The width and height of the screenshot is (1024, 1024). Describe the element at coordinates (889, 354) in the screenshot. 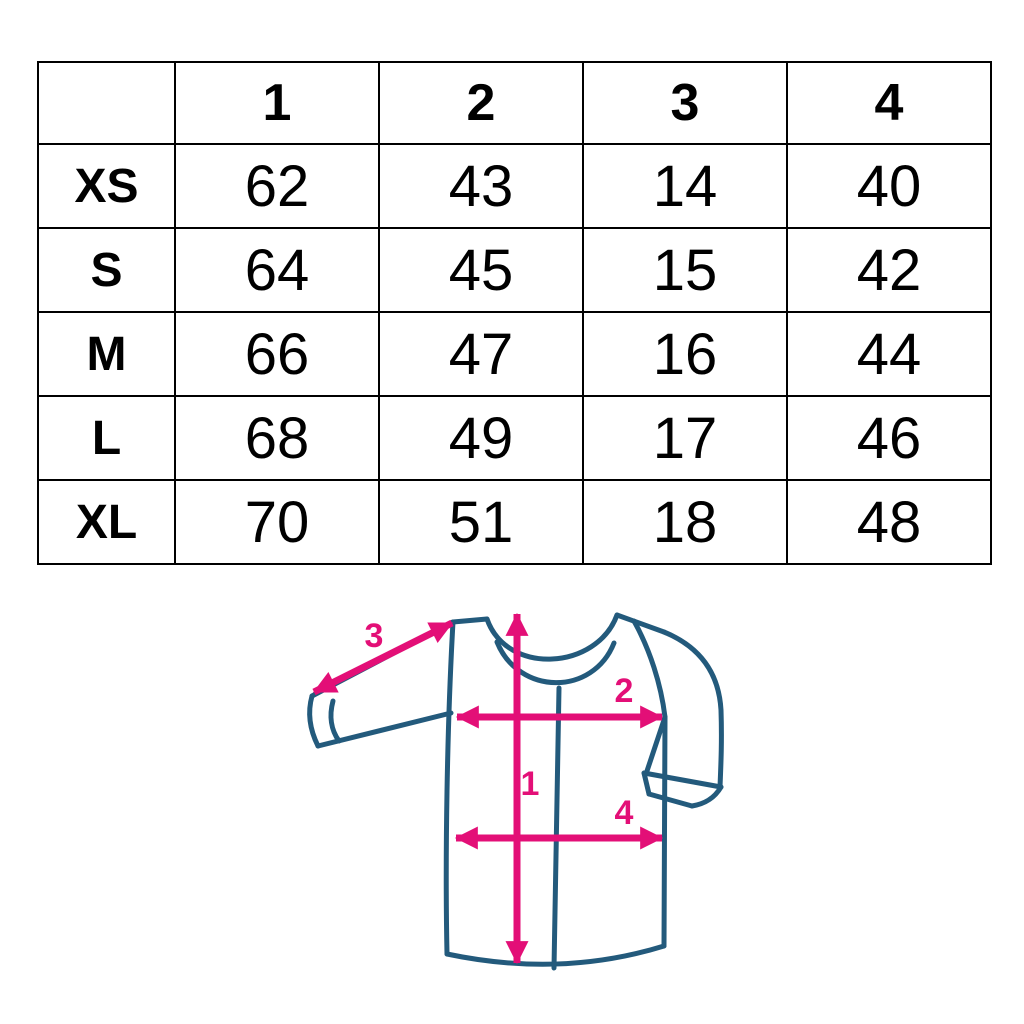

I see `size-value-cell: 44` at that location.